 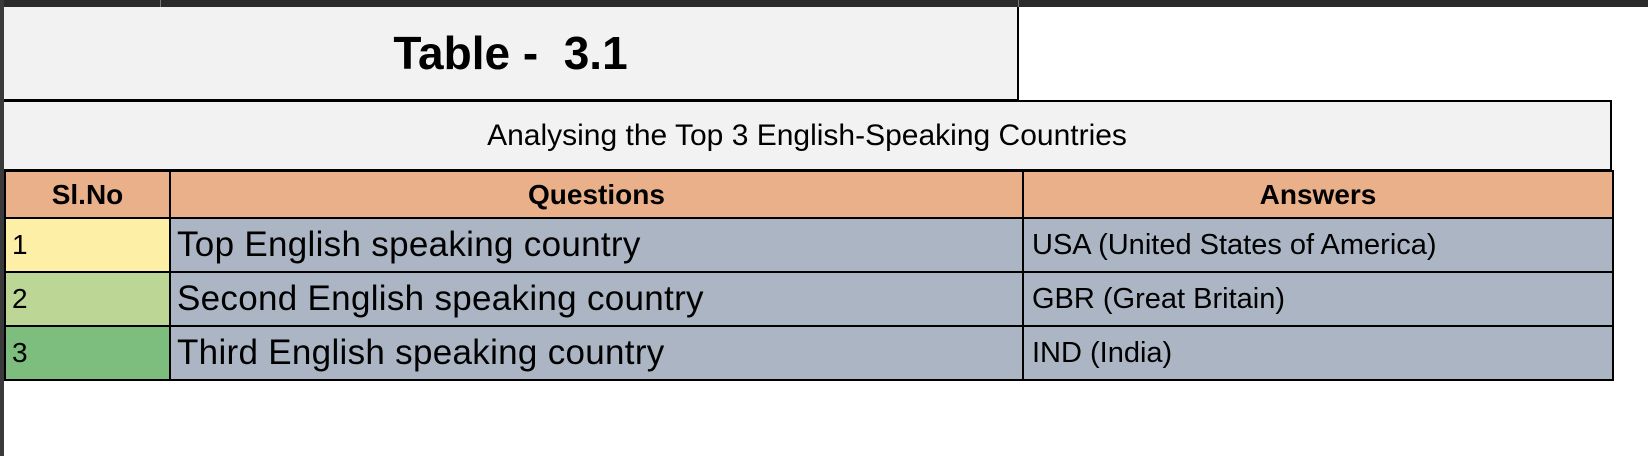 I want to click on header-answers: Answers, so click(x=1318, y=194).